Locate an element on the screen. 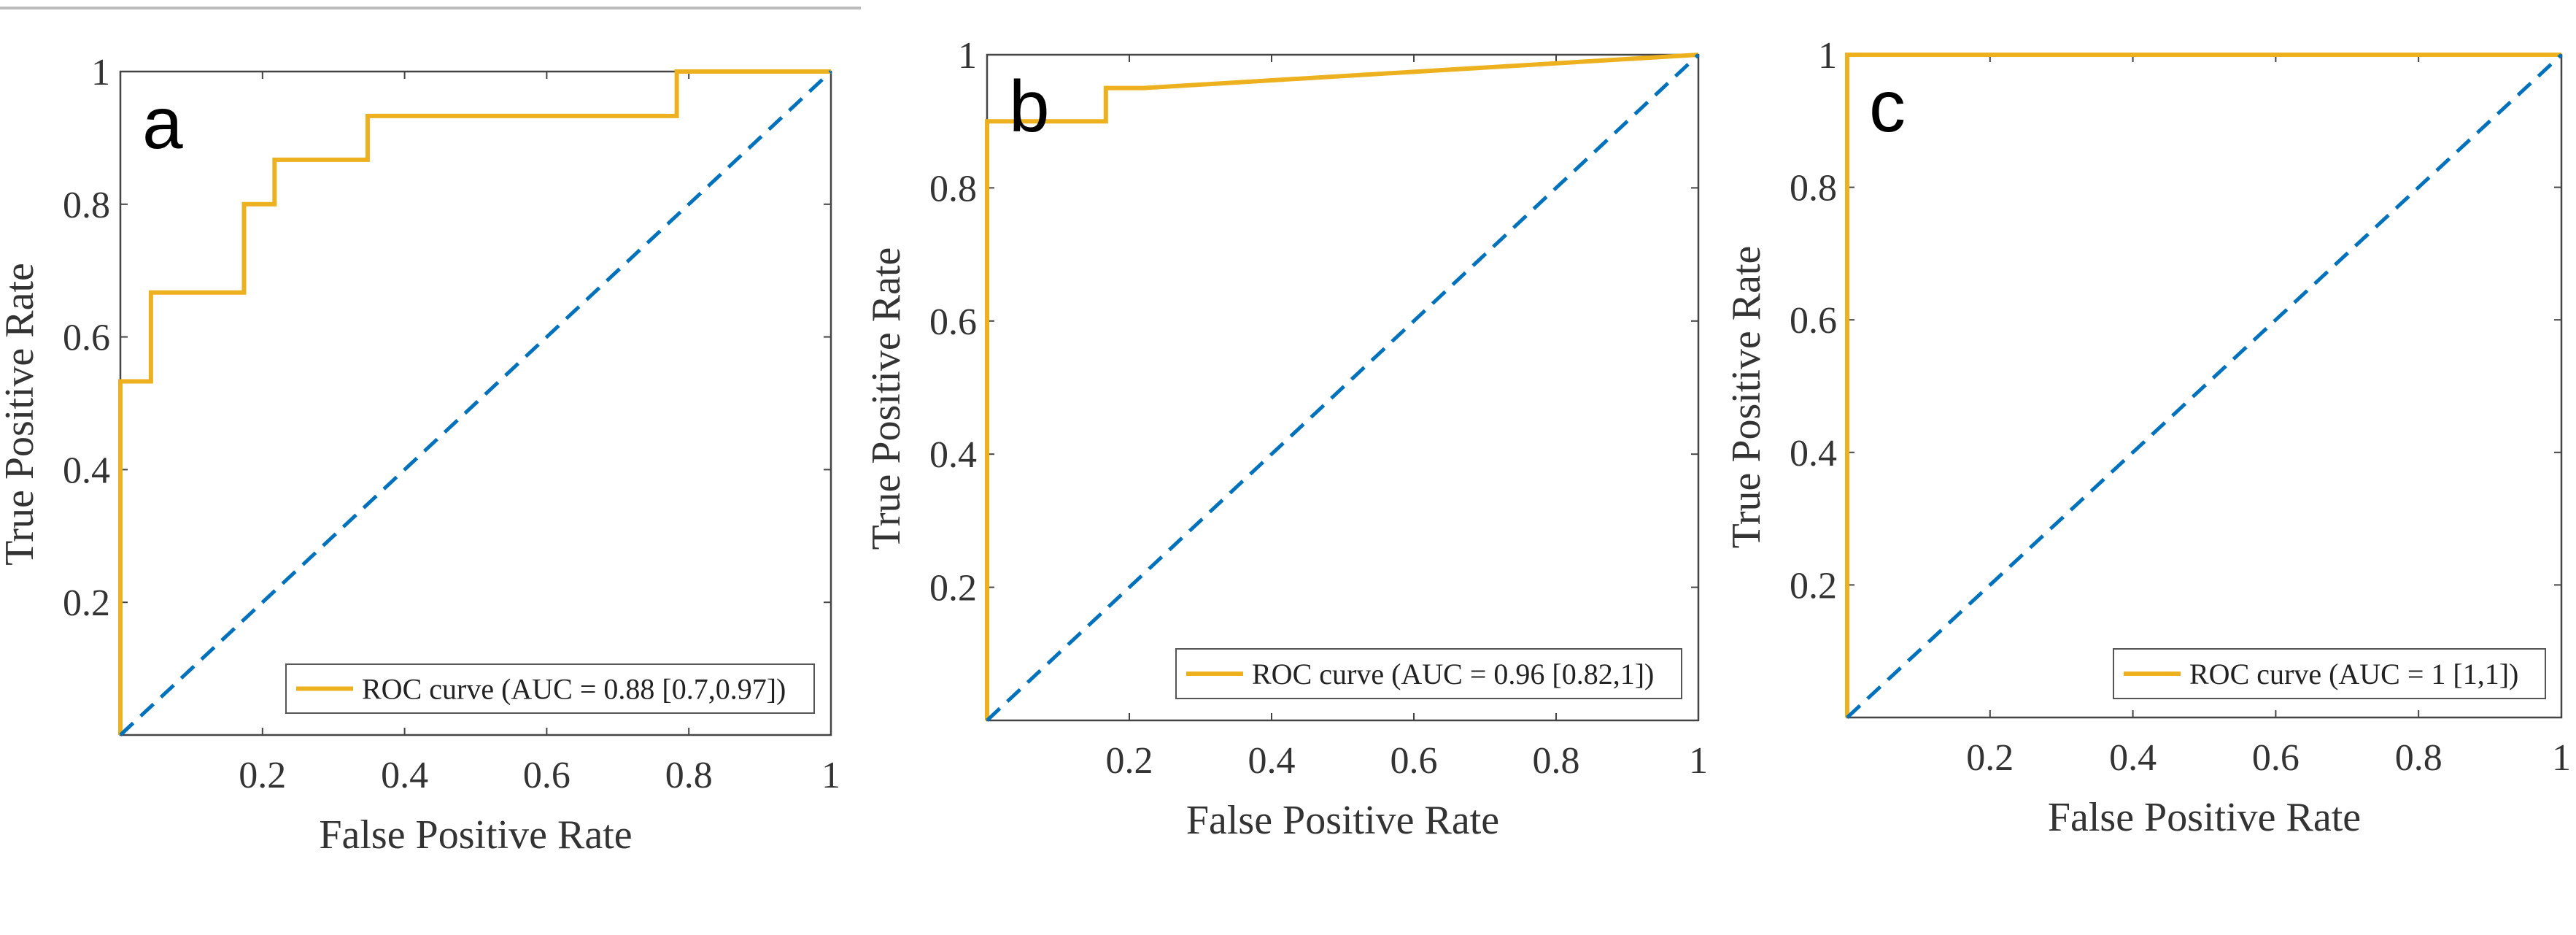 The image size is (2576, 935). legend-entry: ROC curve (AUC = 1 [1,1]) is located at coordinates (2353, 674).